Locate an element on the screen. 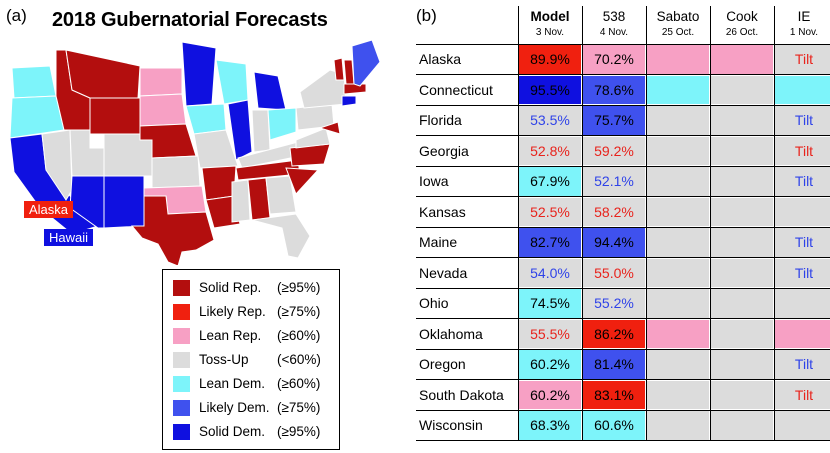 This screenshot has width=830, height=453. state-virginia is located at coordinates (313, 138).